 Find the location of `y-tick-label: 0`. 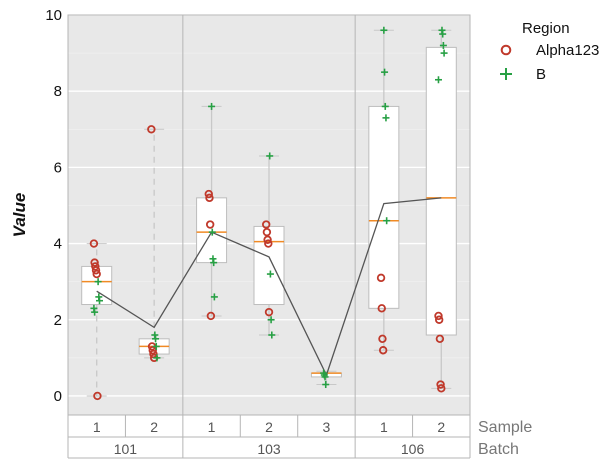

y-tick-label: 0 is located at coordinates (58, 396).